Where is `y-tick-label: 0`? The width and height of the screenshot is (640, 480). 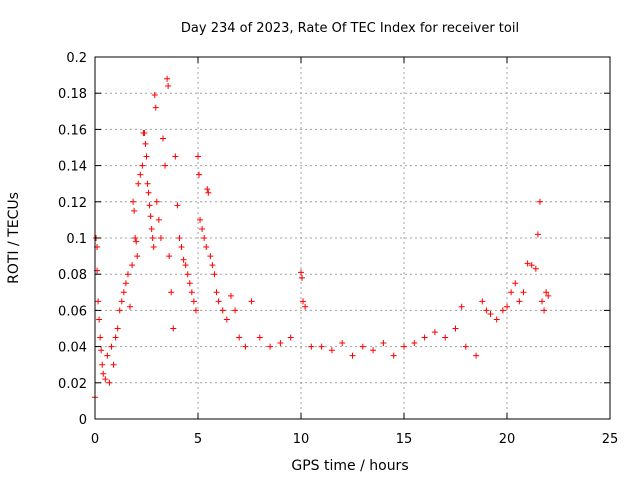
y-tick-label: 0 is located at coordinates (83, 420).